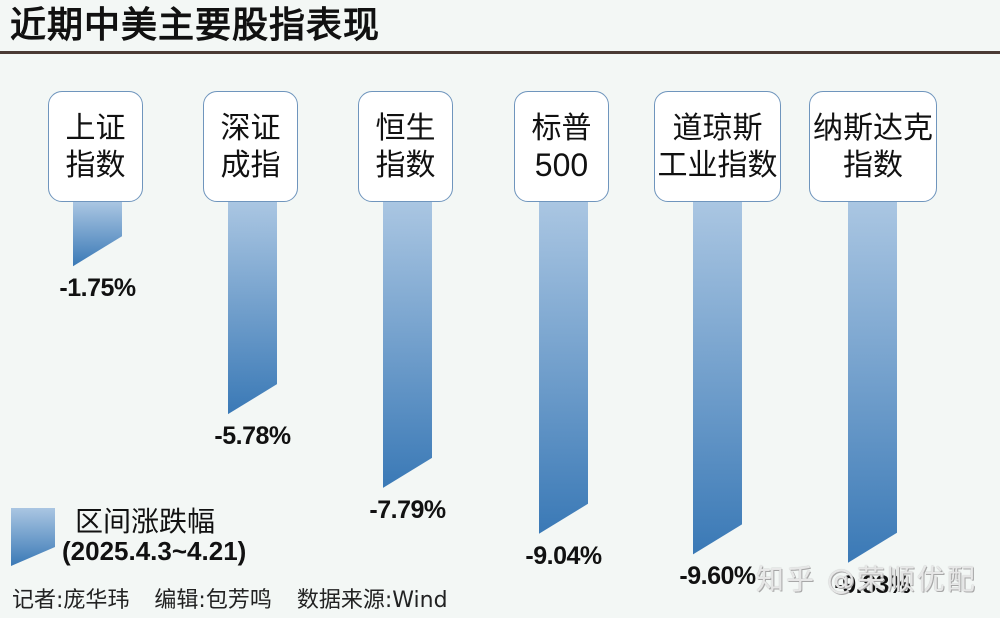 The image size is (1000, 618). I want to click on index-name-line1: 道琼斯, so click(717, 128).